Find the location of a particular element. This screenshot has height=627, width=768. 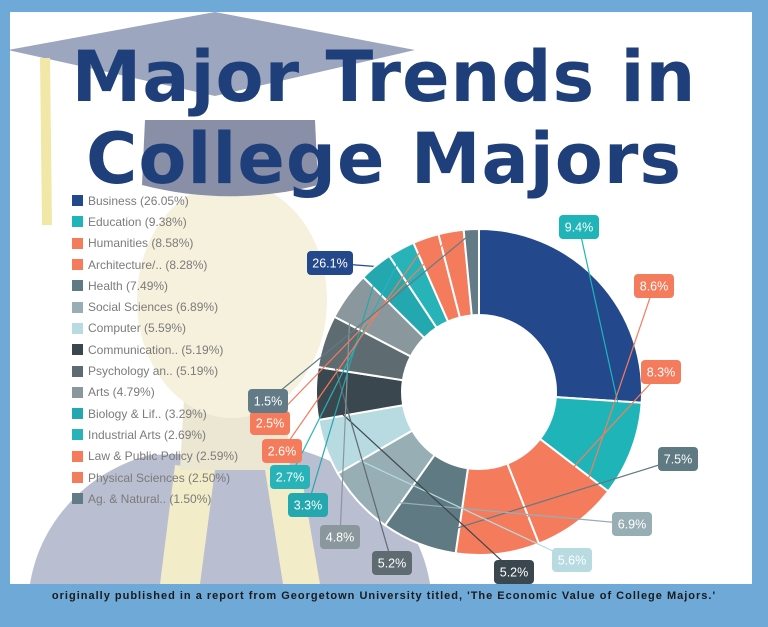

data-label: 5.6% is located at coordinates (572, 561).